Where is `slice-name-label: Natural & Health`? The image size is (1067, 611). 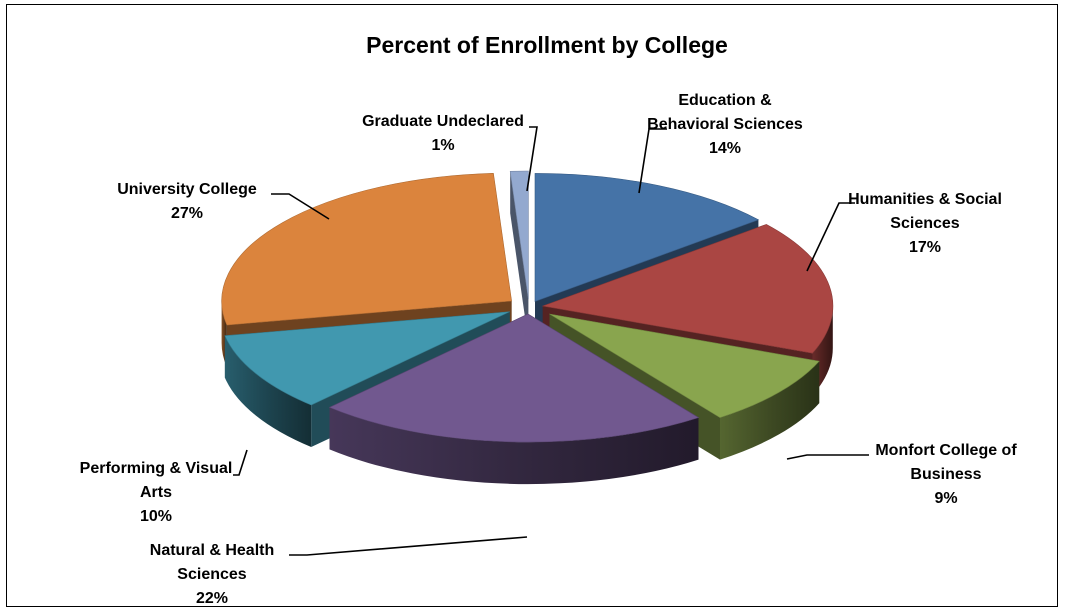
slice-name-label: Natural & Health is located at coordinates (212, 550).